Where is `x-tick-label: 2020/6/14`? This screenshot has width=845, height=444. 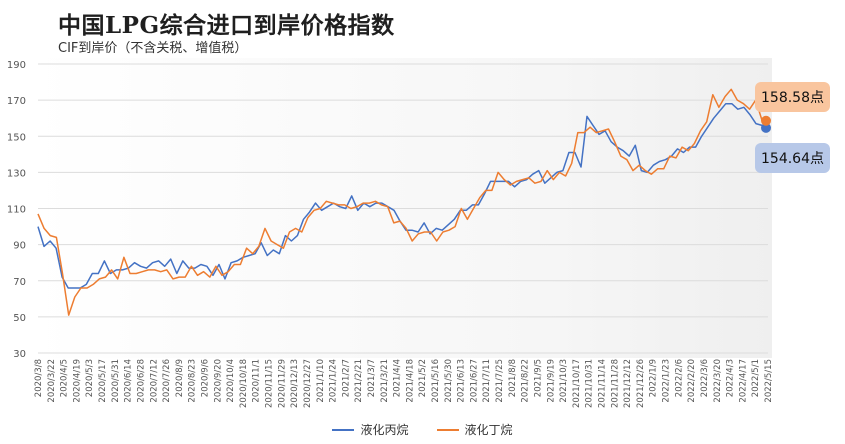 x-tick-label: 2020/6/14 is located at coordinates (129, 381).